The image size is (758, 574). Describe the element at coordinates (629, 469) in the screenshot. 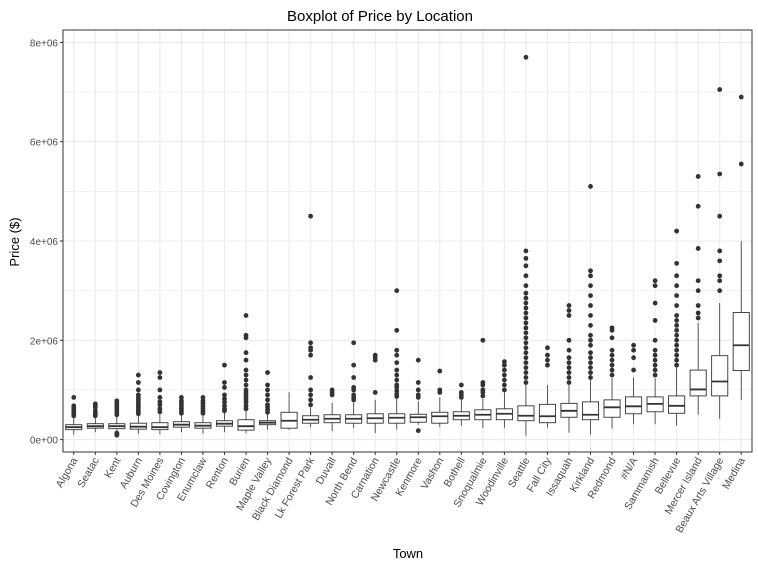

I see `x-tick-label: #N/A` at that location.